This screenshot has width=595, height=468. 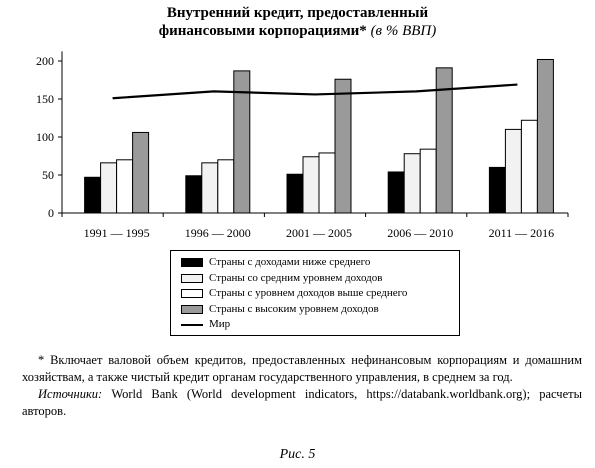 What do you see at coordinates (294, 308) in the screenshot?
I see `legend-label: Страны с высоким уровнем доходов` at bounding box center [294, 308].